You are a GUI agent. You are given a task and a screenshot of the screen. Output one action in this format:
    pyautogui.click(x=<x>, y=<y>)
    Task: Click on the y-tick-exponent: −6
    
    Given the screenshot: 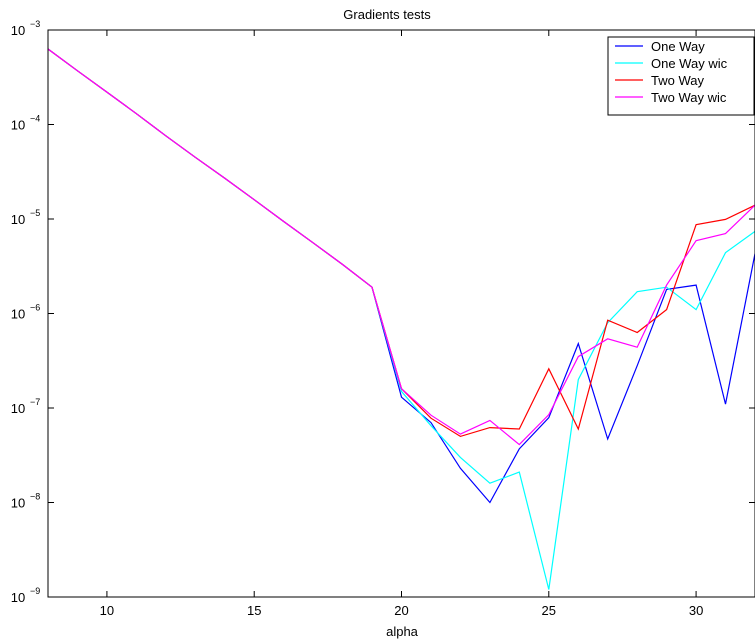 What is the action you would take?
    pyautogui.click(x=35, y=308)
    